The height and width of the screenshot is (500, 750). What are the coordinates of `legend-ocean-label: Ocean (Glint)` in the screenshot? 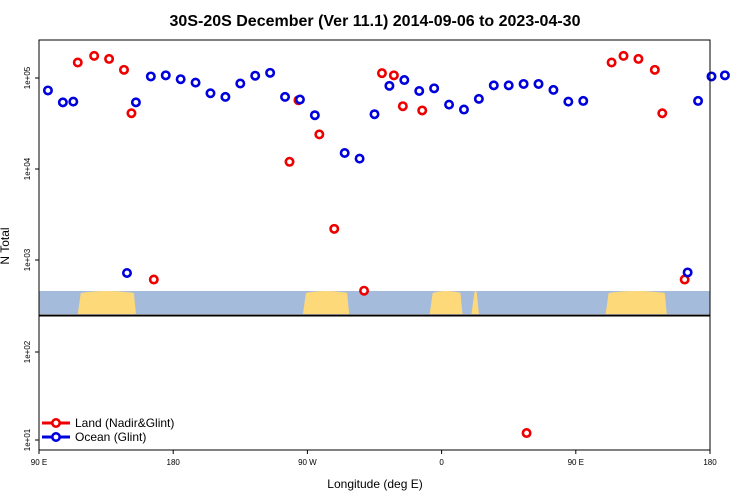 It's located at (110, 437).